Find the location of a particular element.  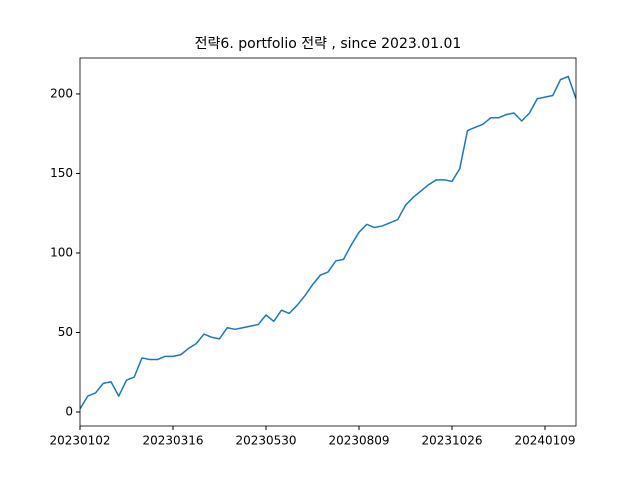

y-tick-label: 50 is located at coordinates (65, 332).